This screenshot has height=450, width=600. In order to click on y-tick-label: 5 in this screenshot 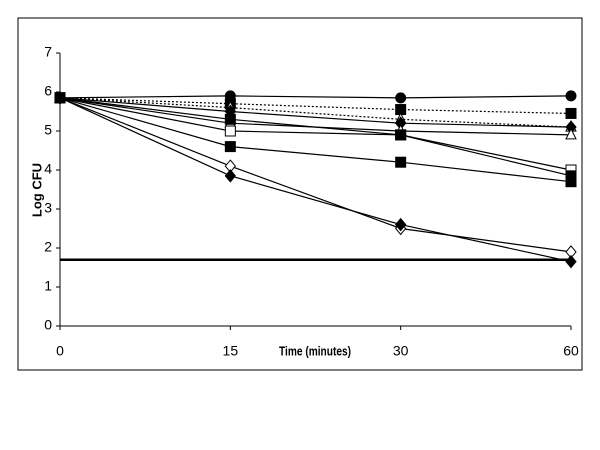, I will do `click(48, 130)`.